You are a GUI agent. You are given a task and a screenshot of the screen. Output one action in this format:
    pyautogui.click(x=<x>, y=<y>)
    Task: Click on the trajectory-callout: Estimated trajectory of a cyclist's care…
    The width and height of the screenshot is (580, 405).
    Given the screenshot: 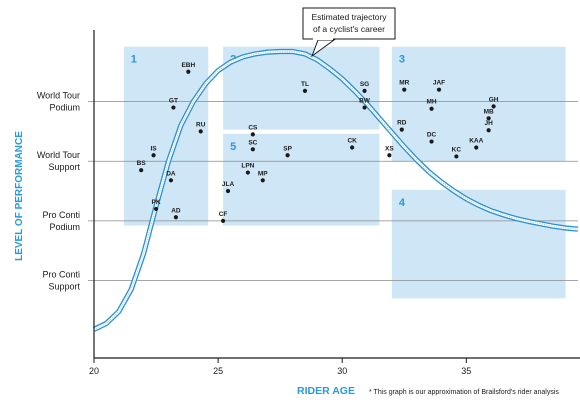 What is the action you would take?
    pyautogui.click(x=349, y=32)
    